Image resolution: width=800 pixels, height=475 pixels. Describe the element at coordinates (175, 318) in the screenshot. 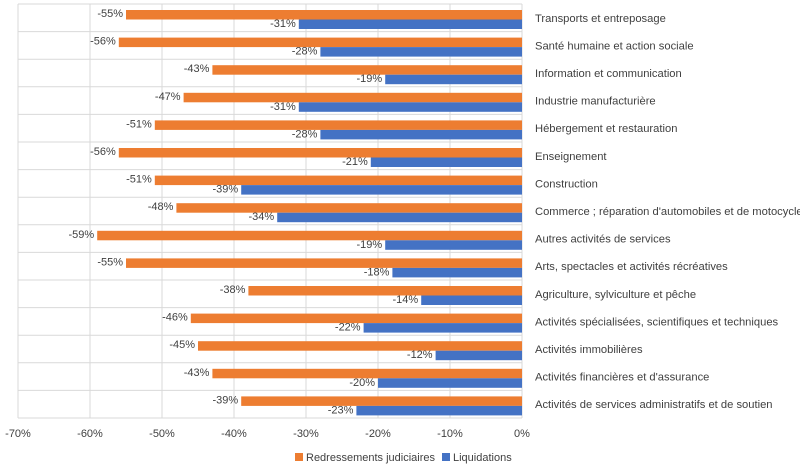

I see `data-label-redressements: -46%` at that location.